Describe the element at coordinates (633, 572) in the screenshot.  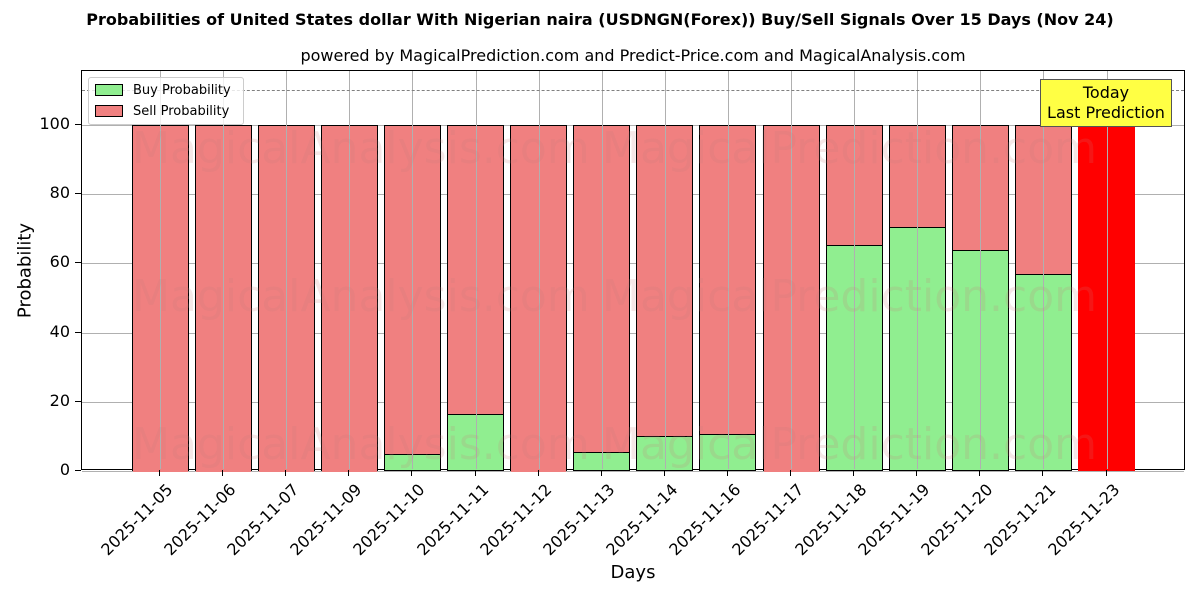
I see `x-axis-label: Days` at that location.